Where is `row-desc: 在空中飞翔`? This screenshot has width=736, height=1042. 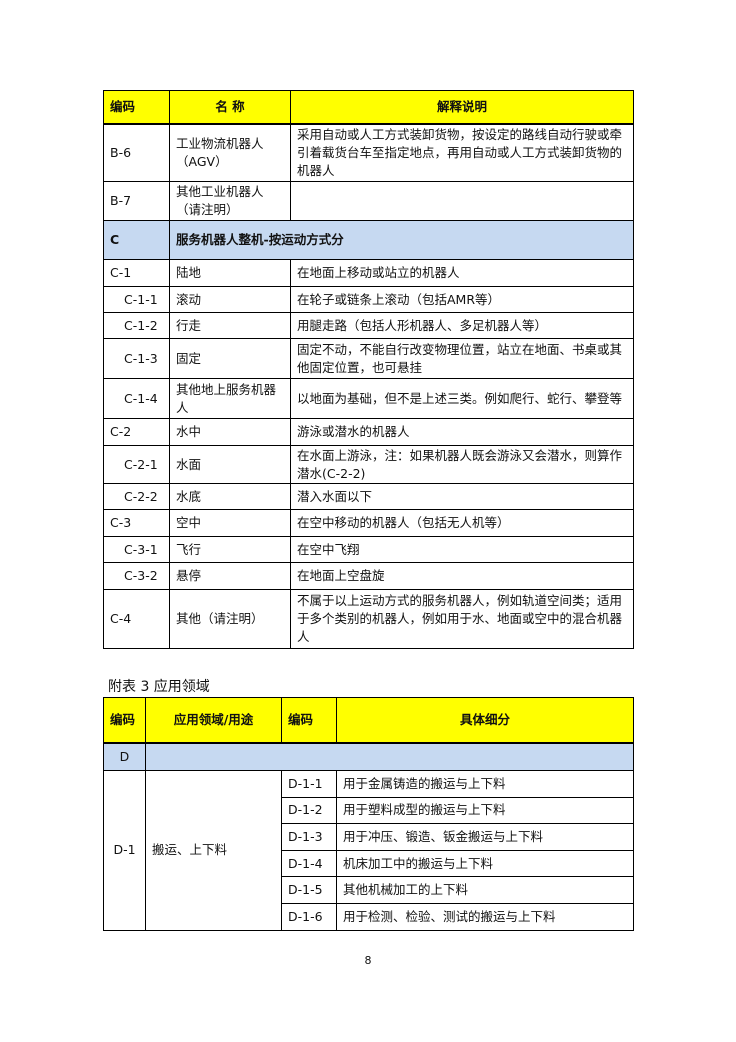
row-desc: 在空中飞翔 is located at coordinates (462, 549).